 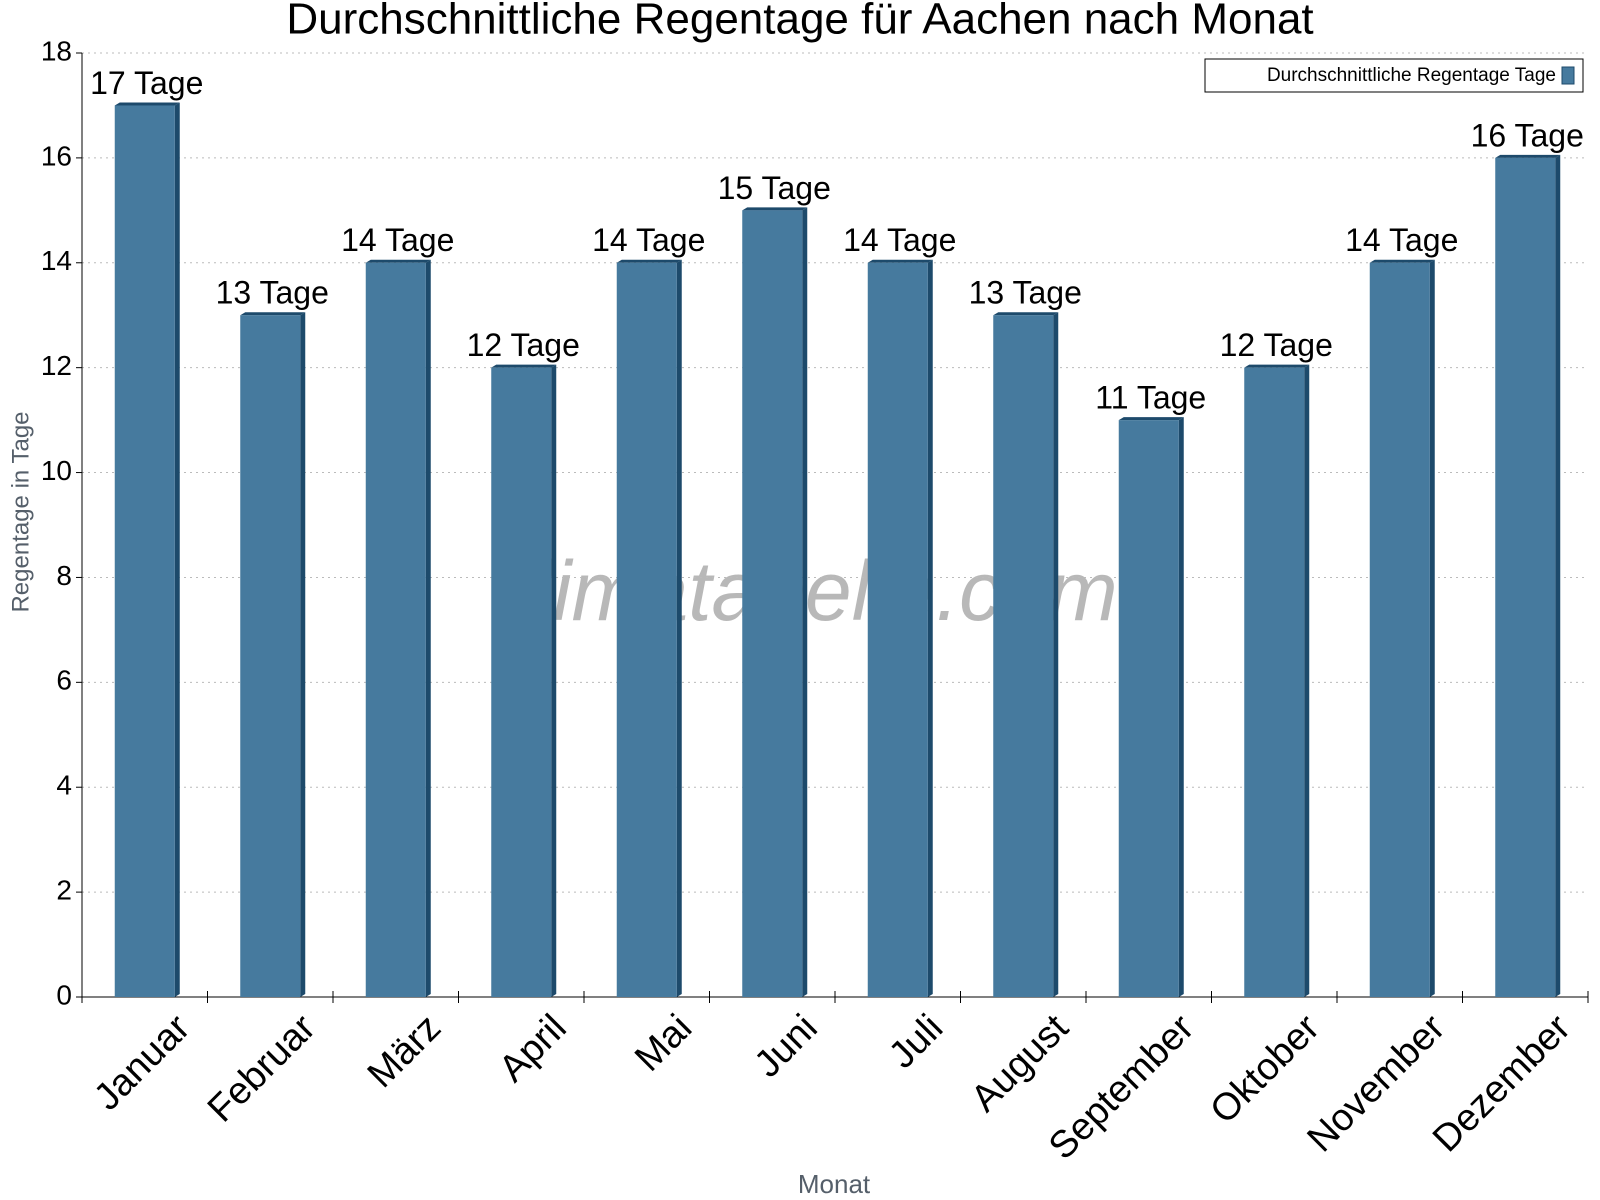 What do you see at coordinates (56, 470) in the screenshot?
I see `y-tick-label: 10` at bounding box center [56, 470].